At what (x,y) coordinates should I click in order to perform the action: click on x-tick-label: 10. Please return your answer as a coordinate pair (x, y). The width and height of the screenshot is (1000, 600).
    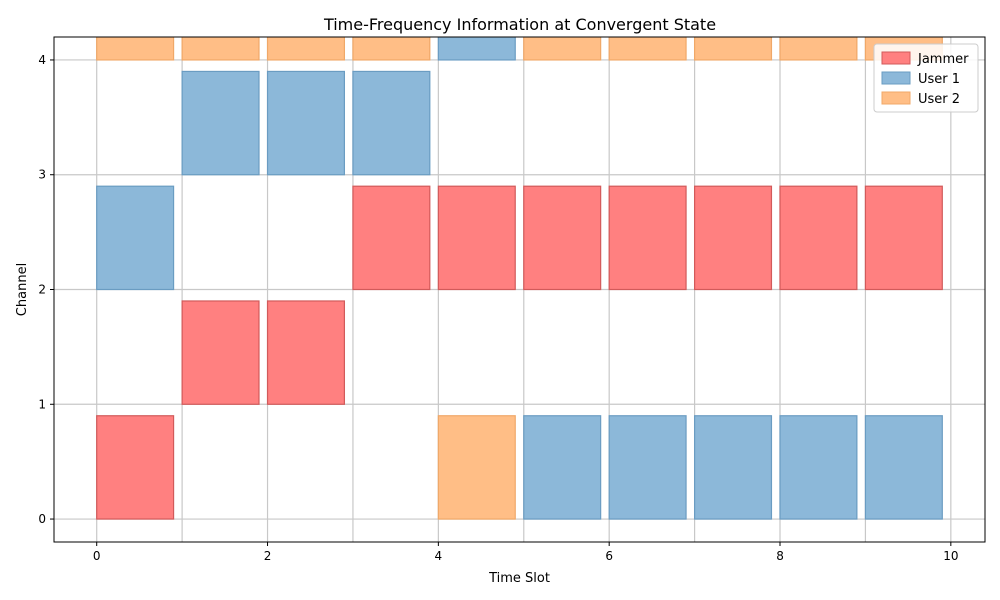
    Looking at the image, I should click on (950, 556).